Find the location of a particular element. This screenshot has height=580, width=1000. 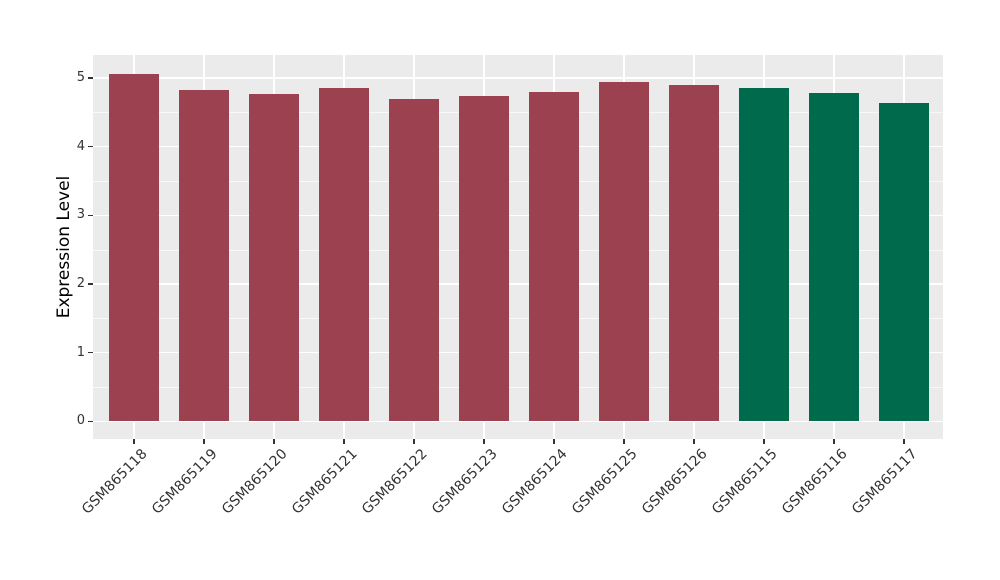

y-tick-label: 4 is located at coordinates (80, 146).